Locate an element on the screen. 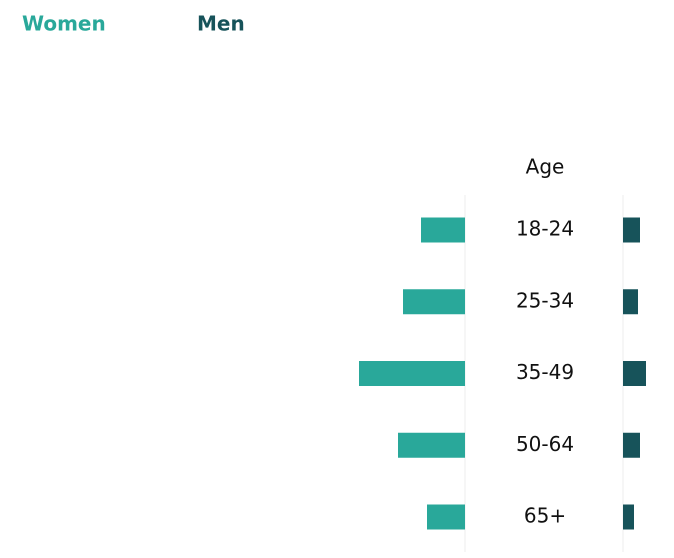 This screenshot has width=674, height=558. category-label: 65+ is located at coordinates (545, 516).